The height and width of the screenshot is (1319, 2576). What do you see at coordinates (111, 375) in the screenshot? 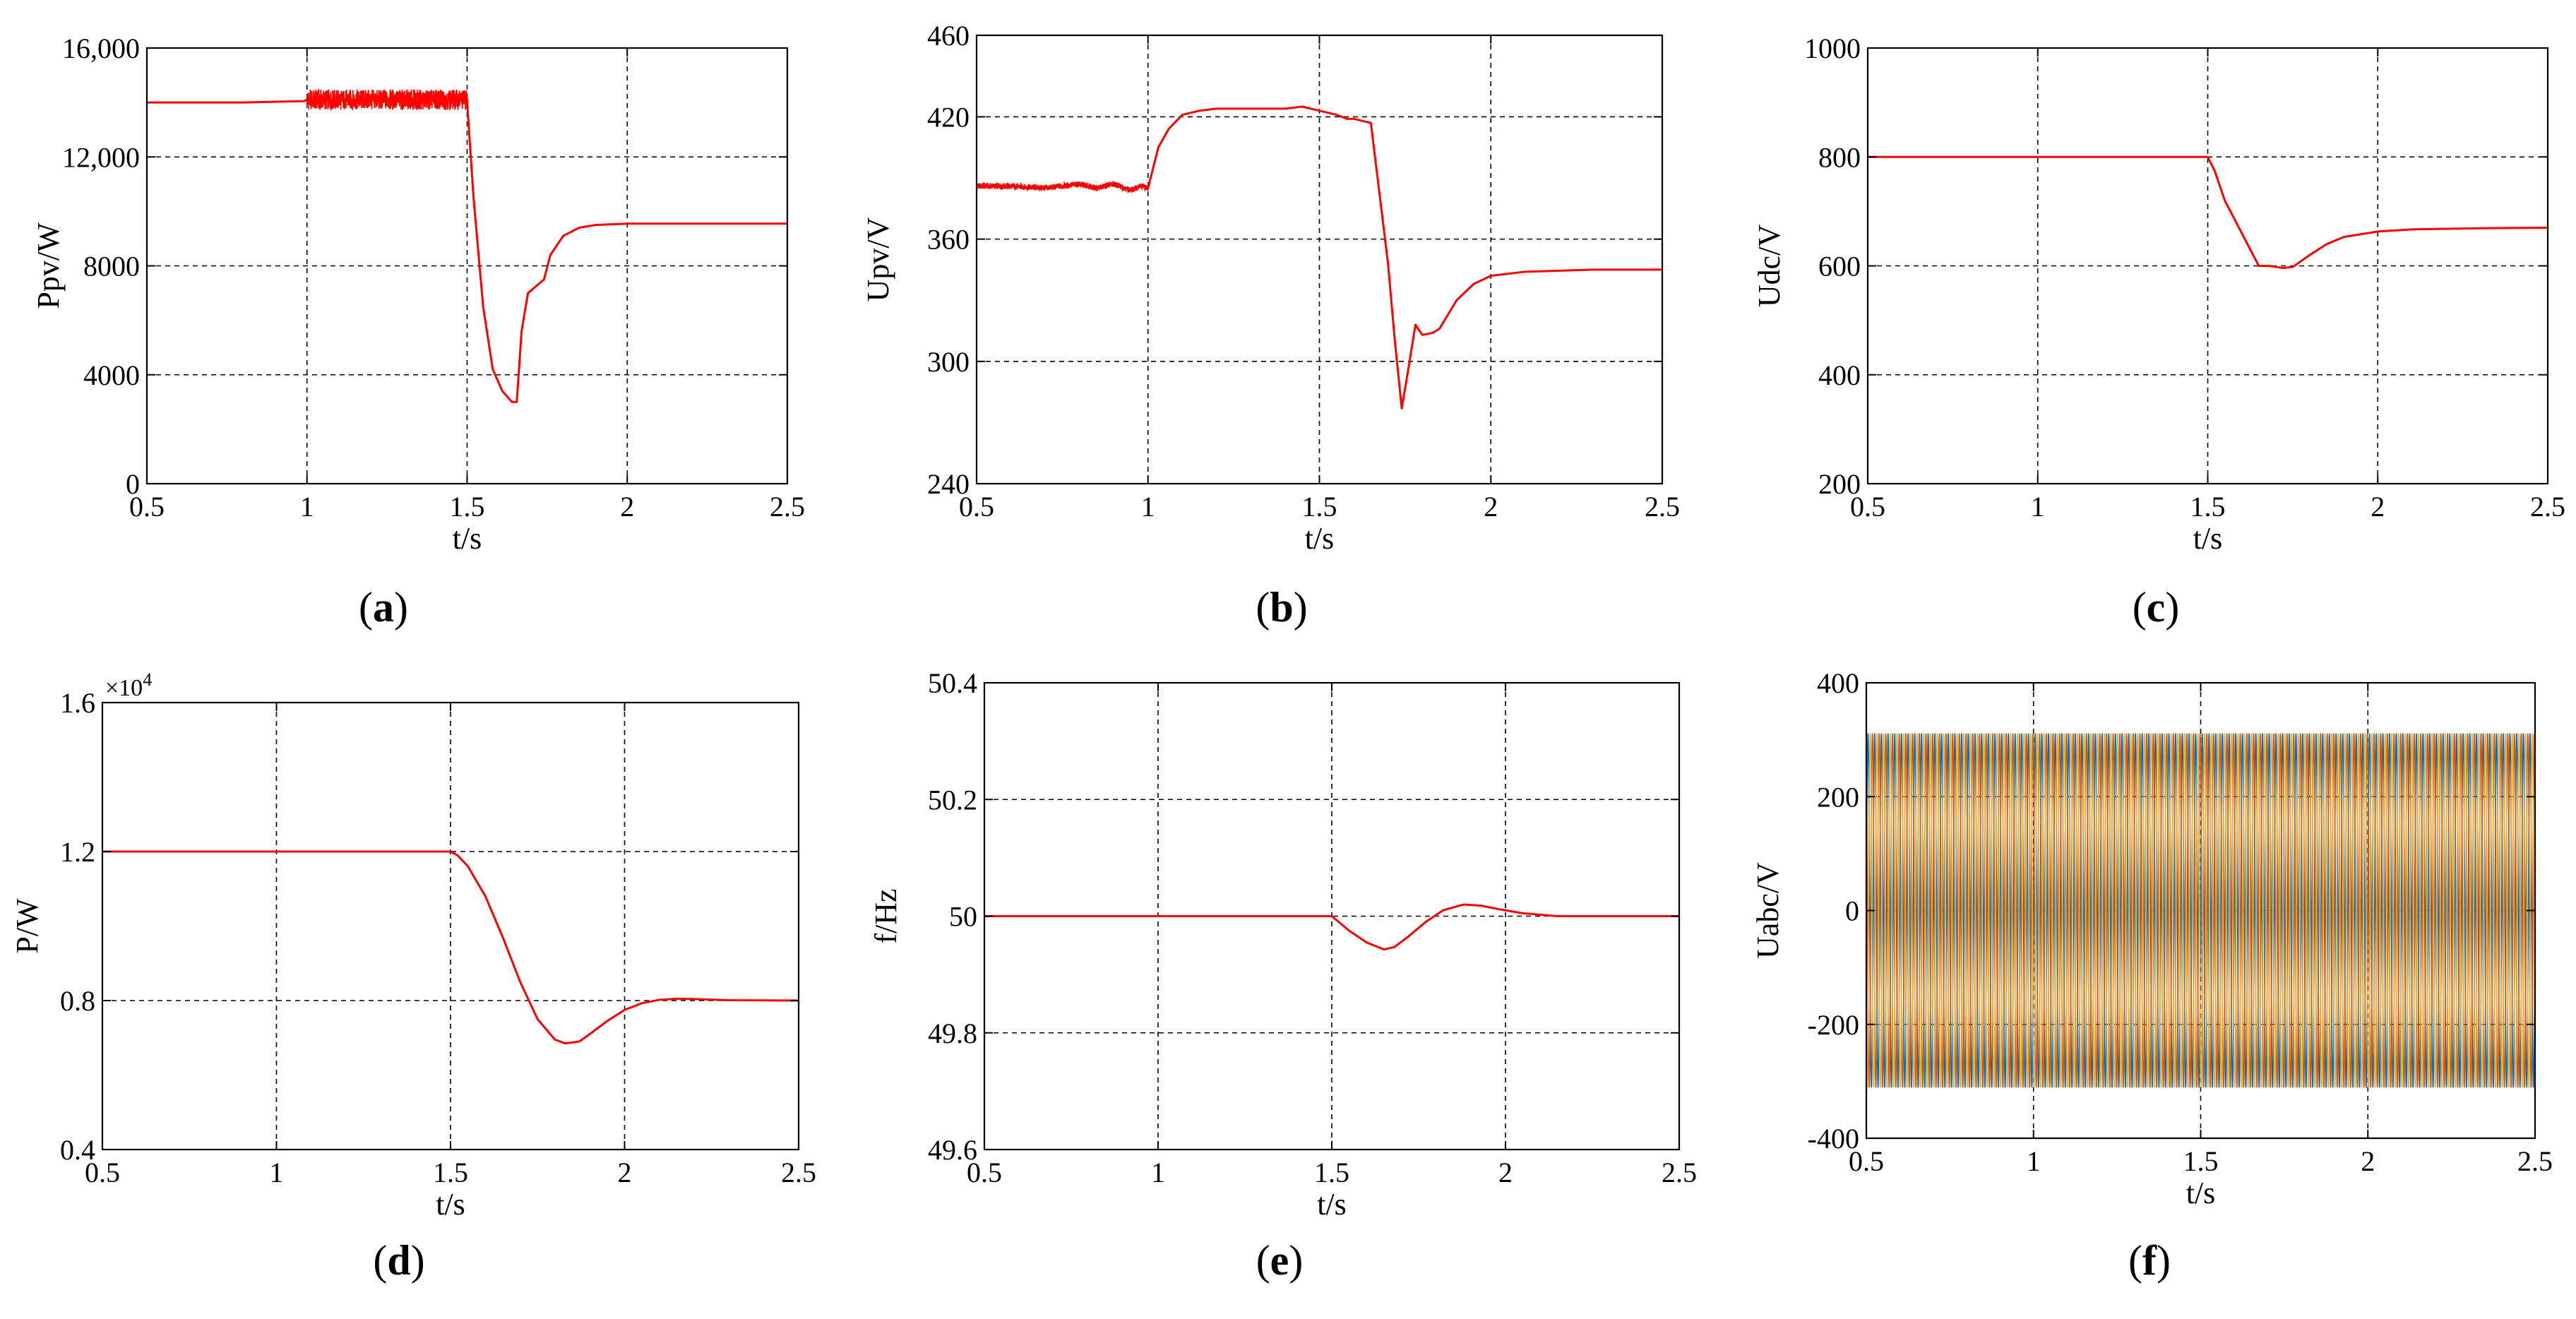
I see `y-tick-label: 4000` at bounding box center [111, 375].